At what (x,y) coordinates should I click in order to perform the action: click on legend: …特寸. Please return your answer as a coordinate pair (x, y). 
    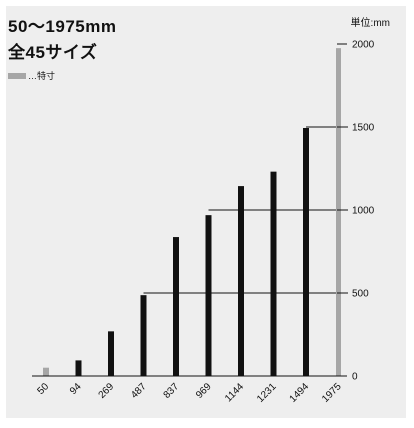
    Looking at the image, I should click on (31, 75).